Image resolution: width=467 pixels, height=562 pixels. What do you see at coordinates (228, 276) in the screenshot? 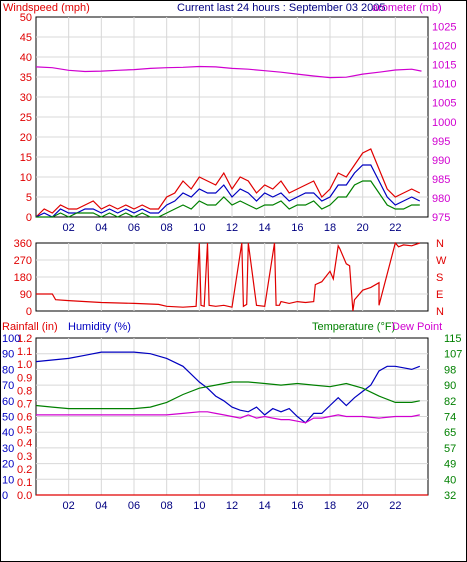
I see `wind-direction-line` at bounding box center [228, 276].